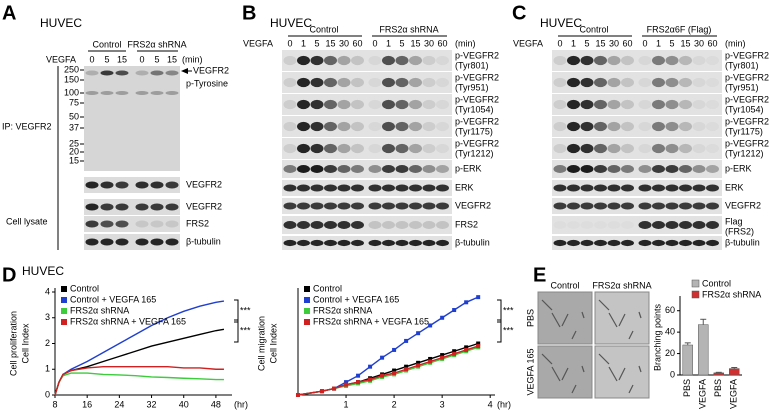 The image size is (769, 412). What do you see at coordinates (71, 79) in the screenshot?
I see `mw-marker: 150` at bounding box center [71, 79].